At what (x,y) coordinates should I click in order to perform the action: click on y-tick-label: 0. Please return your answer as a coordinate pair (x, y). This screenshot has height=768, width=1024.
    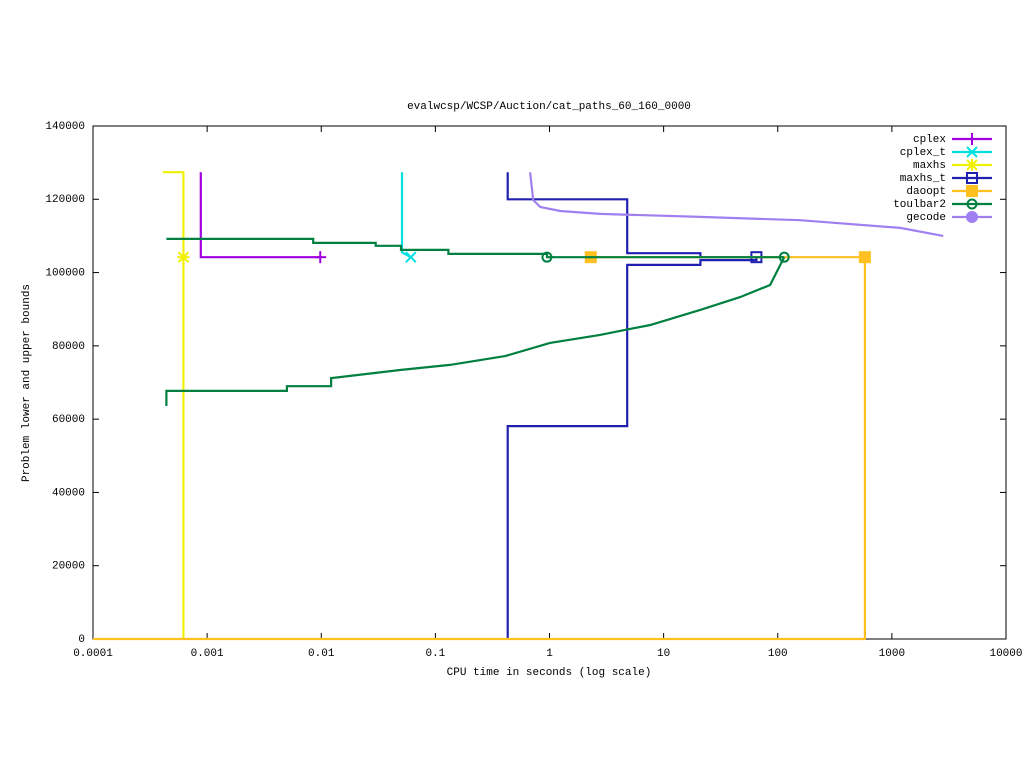
    Looking at the image, I should click on (81, 640).